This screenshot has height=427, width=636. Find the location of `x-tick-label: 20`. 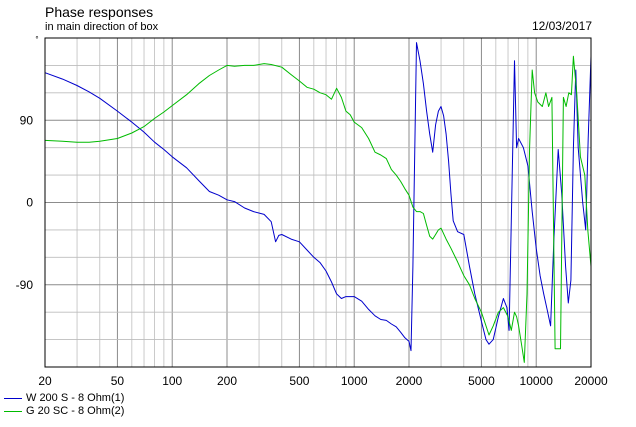

x-tick-label: 20 is located at coordinates (45, 381).